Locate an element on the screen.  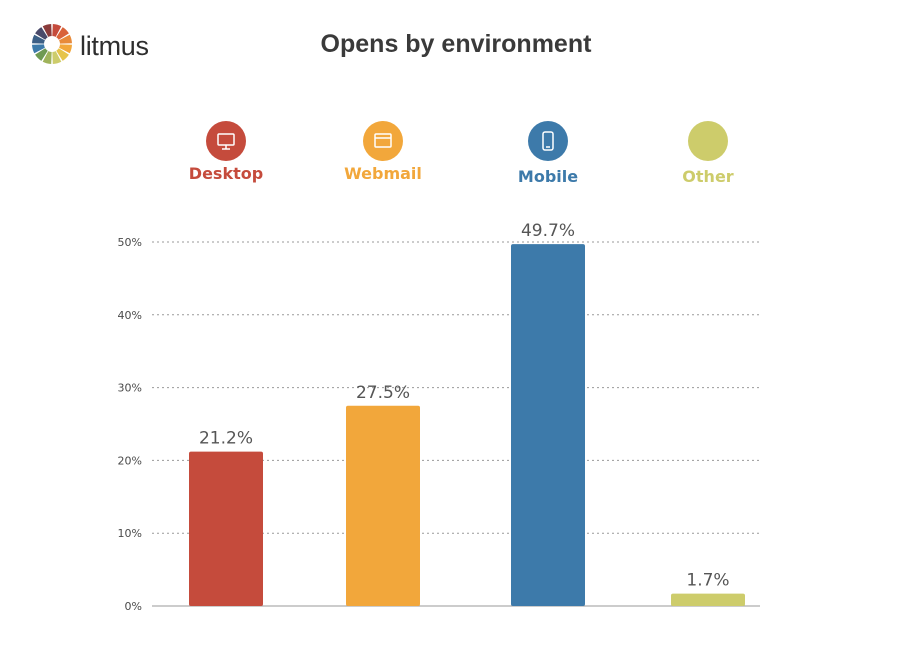
other-icon is located at coordinates (708, 141).